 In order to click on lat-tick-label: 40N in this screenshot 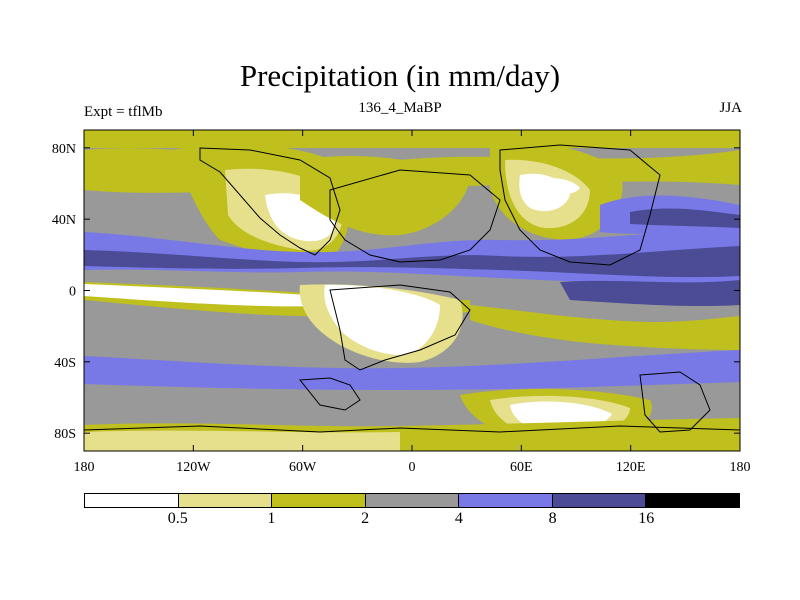, I will do `click(64, 220)`.